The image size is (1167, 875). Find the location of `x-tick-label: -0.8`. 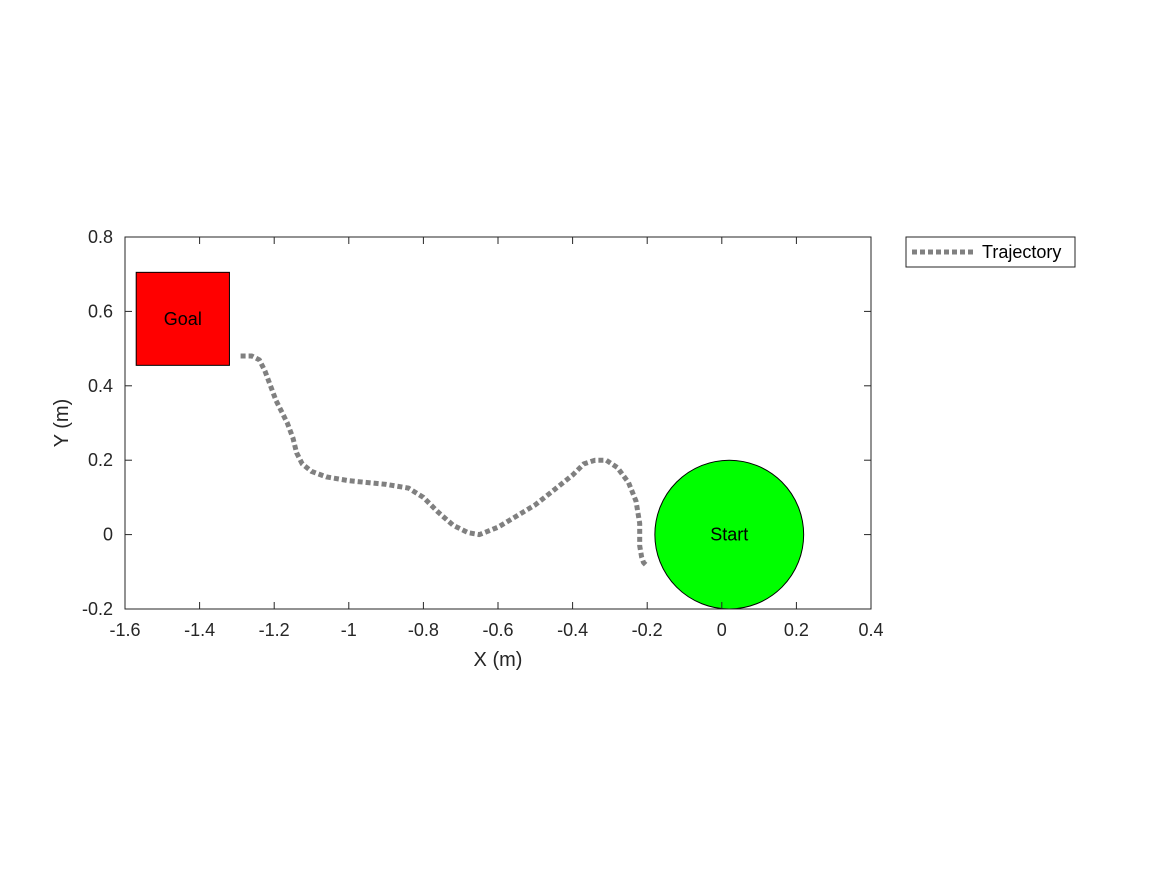

x-tick-label: -0.8 is located at coordinates (423, 630).